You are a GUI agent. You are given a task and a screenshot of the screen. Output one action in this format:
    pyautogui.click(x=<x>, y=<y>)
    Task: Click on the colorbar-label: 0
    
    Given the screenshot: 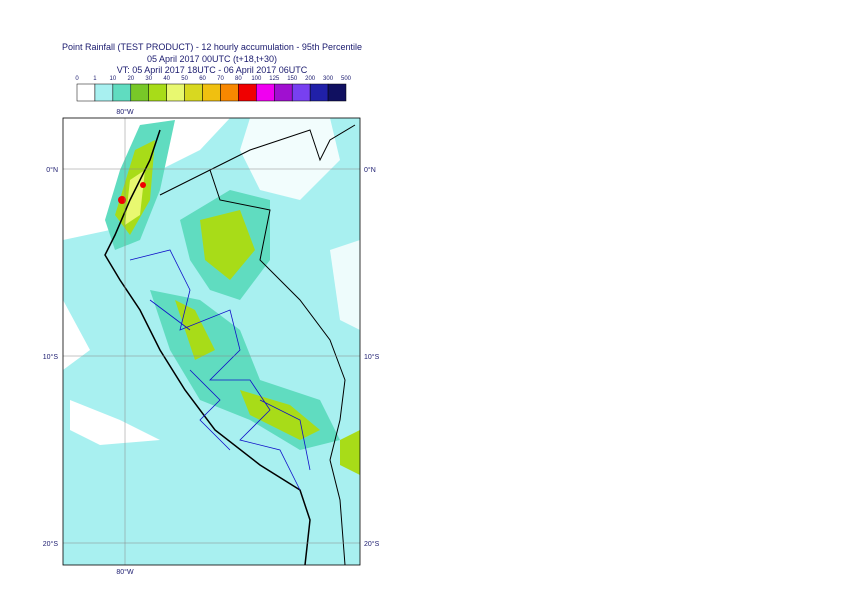 What is the action you would take?
    pyautogui.click(x=77, y=79)
    